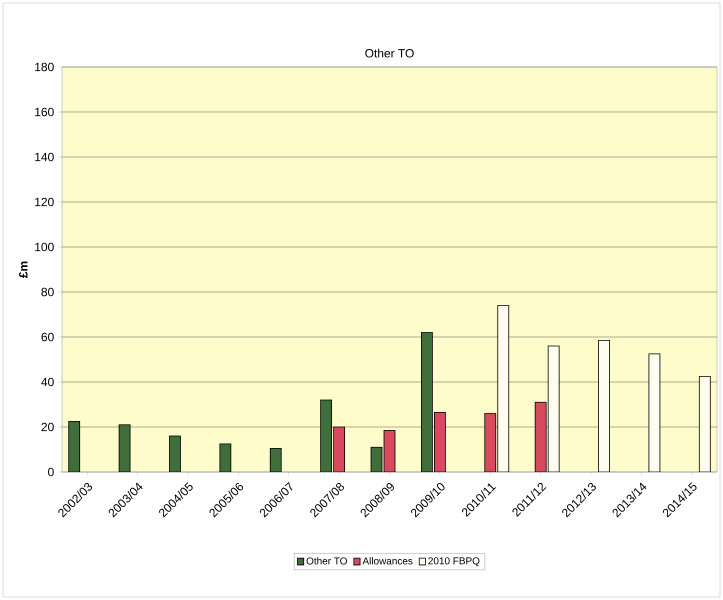 The width and height of the screenshot is (723, 600). Describe the element at coordinates (387, 560) in the screenshot. I see `legend-label: Allowances` at that location.